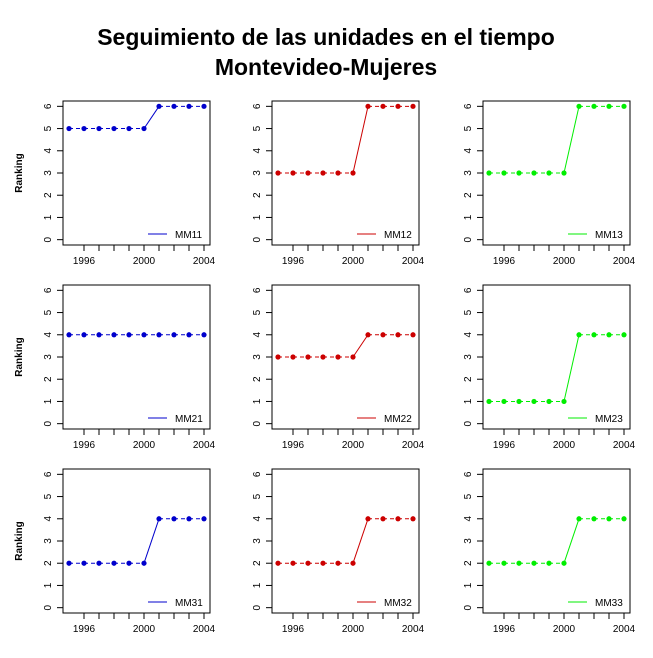 This screenshot has width=653, height=658. I want to click on legend-label: MM32, so click(398, 603).